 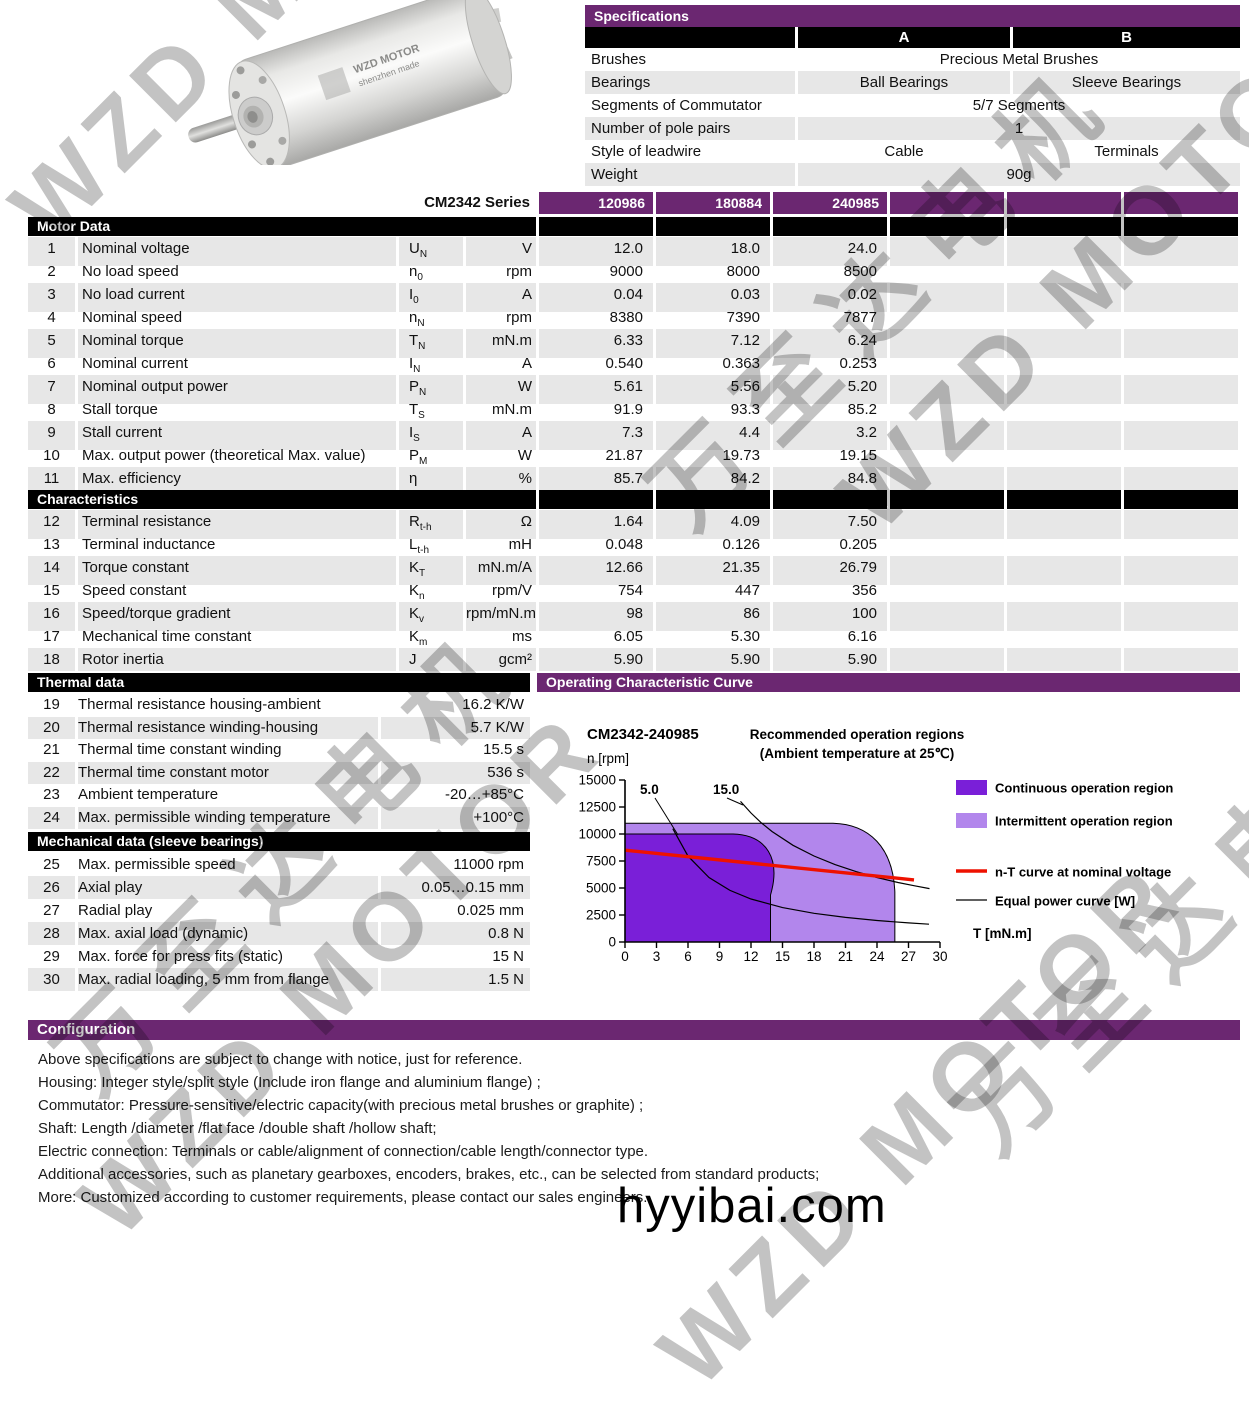 What do you see at coordinates (630, 590) in the screenshot?
I see `row-value: 754` at bounding box center [630, 590].